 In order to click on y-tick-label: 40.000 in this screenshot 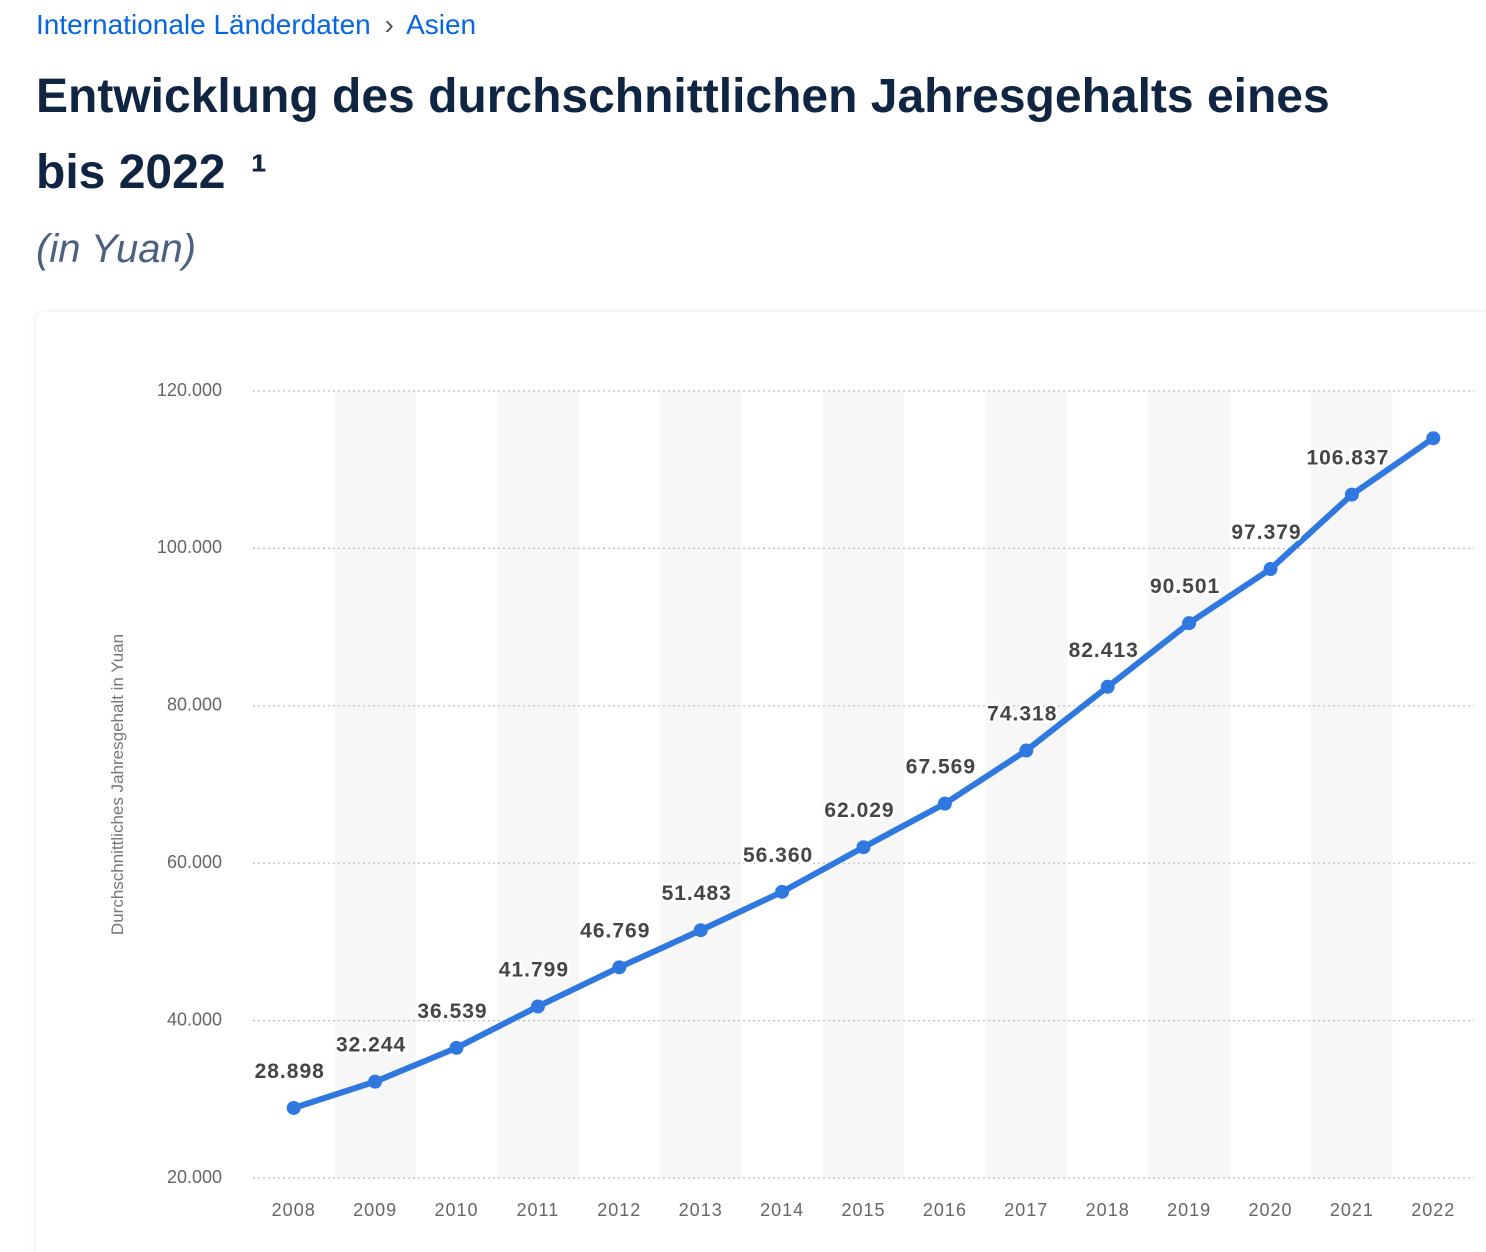, I will do `click(194, 1019)`.